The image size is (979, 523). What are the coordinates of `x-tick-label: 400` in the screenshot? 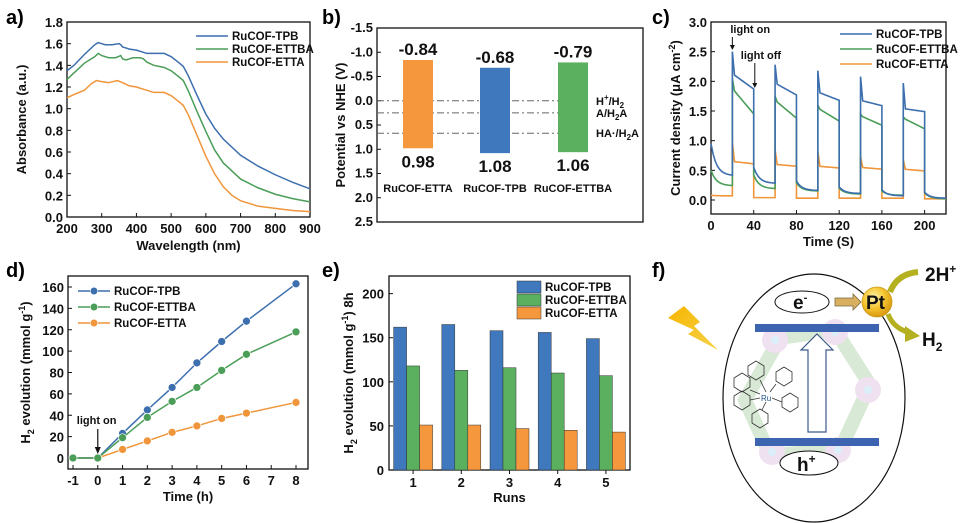 It's located at (137, 228).